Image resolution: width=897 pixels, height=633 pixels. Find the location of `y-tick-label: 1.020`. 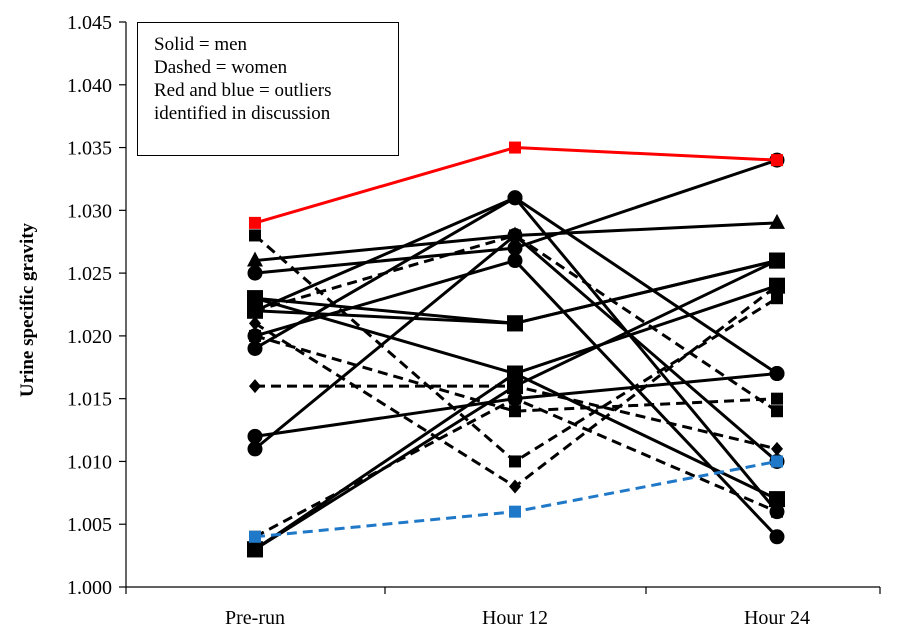

y-tick-label: 1.020 is located at coordinates (89, 337).